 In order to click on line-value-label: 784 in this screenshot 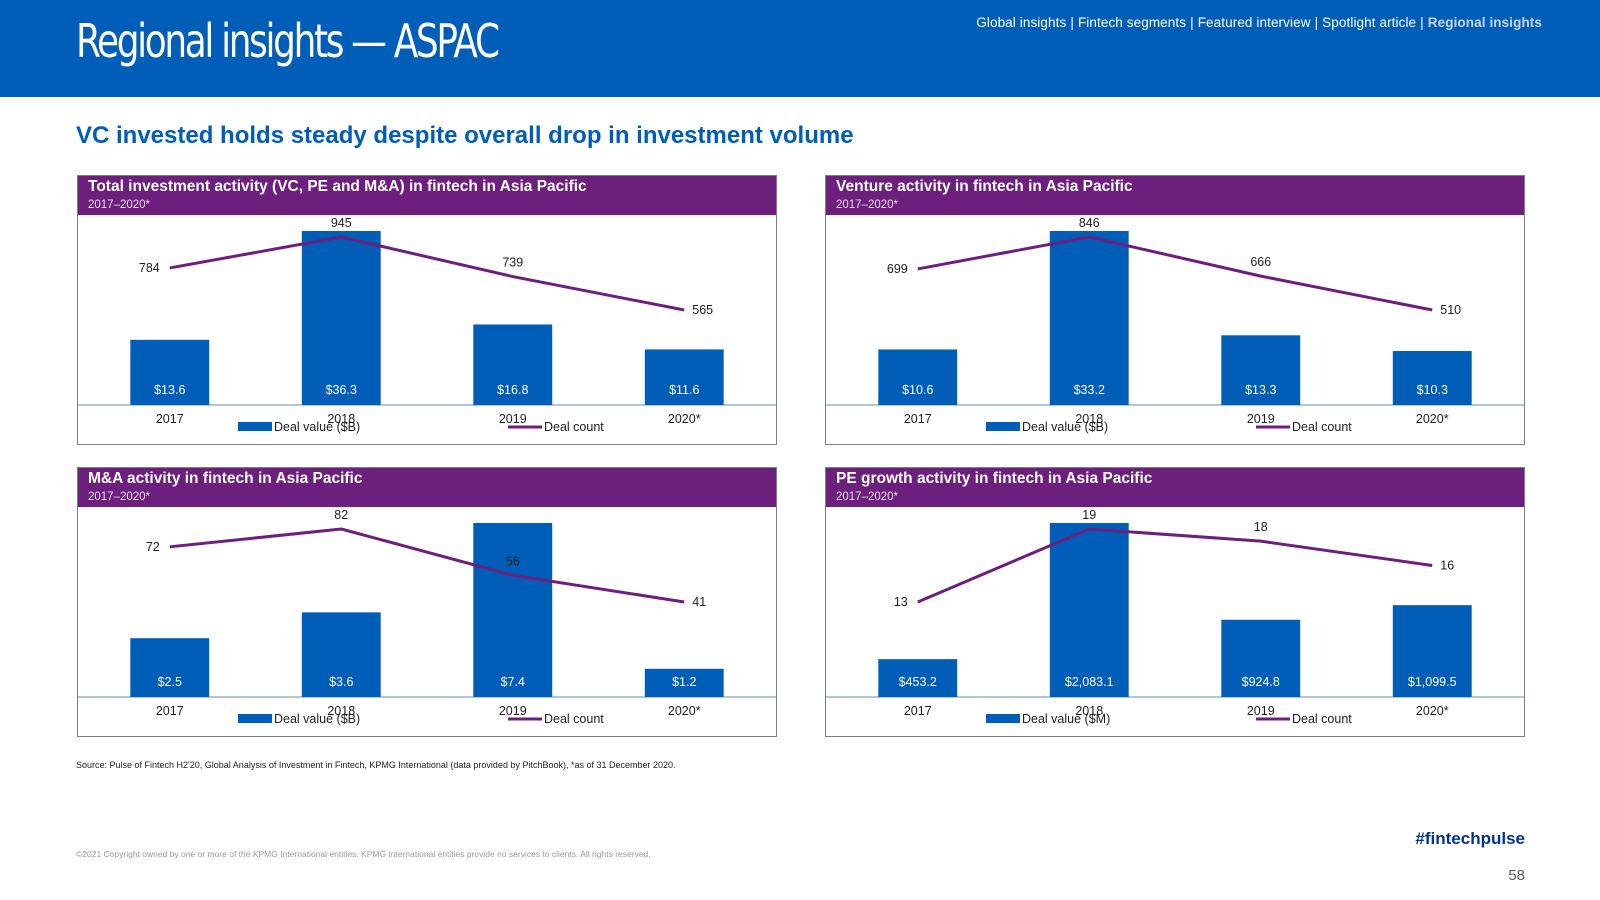, I will do `click(149, 268)`.